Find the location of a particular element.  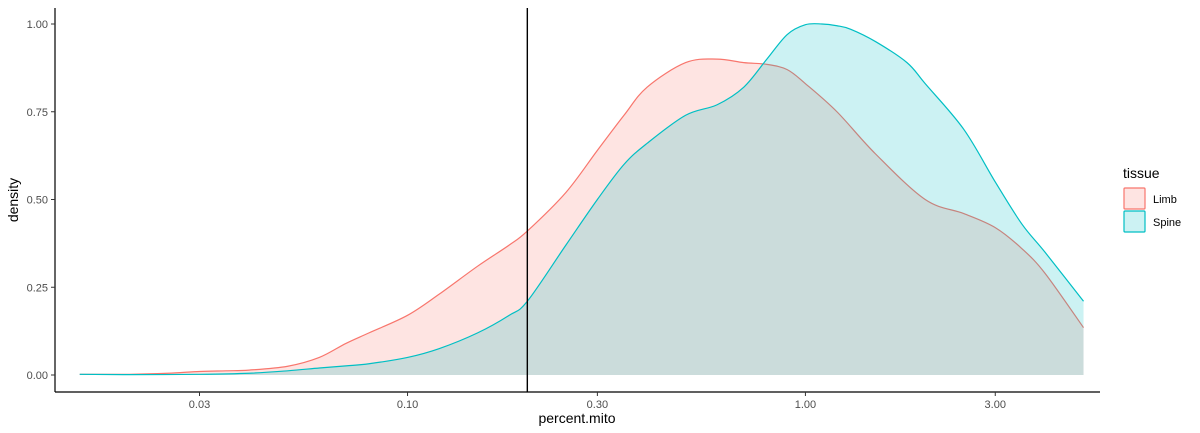

x-tick-label: 1.00 is located at coordinates (805, 405).